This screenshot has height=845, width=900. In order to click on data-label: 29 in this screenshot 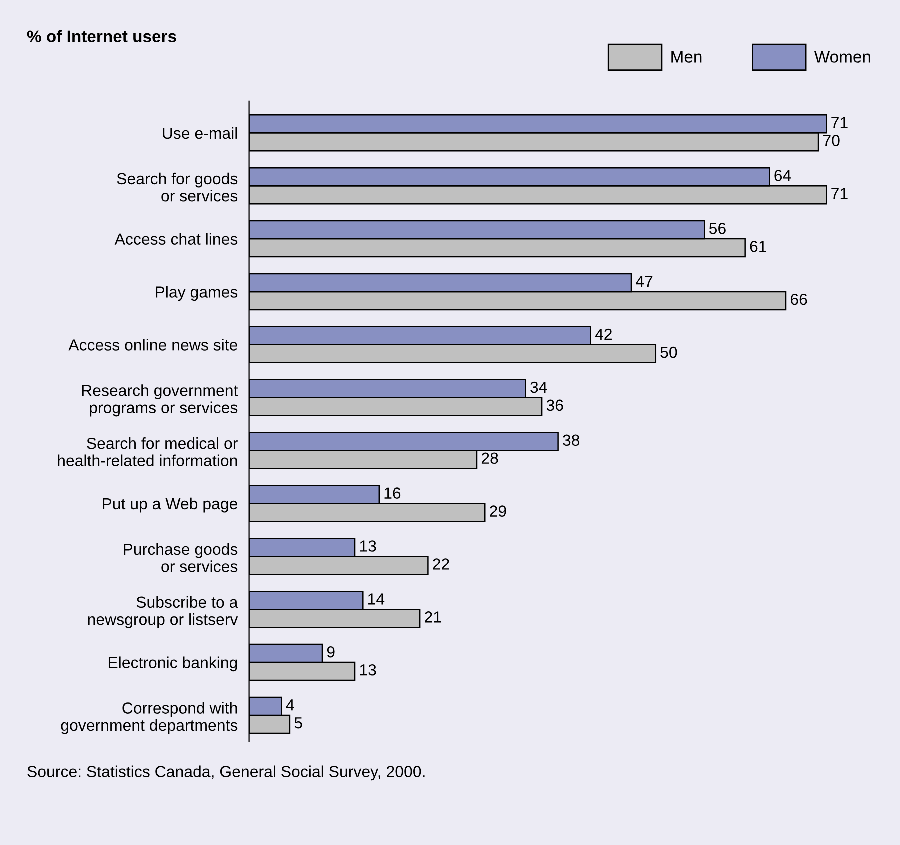, I will do `click(498, 511)`.